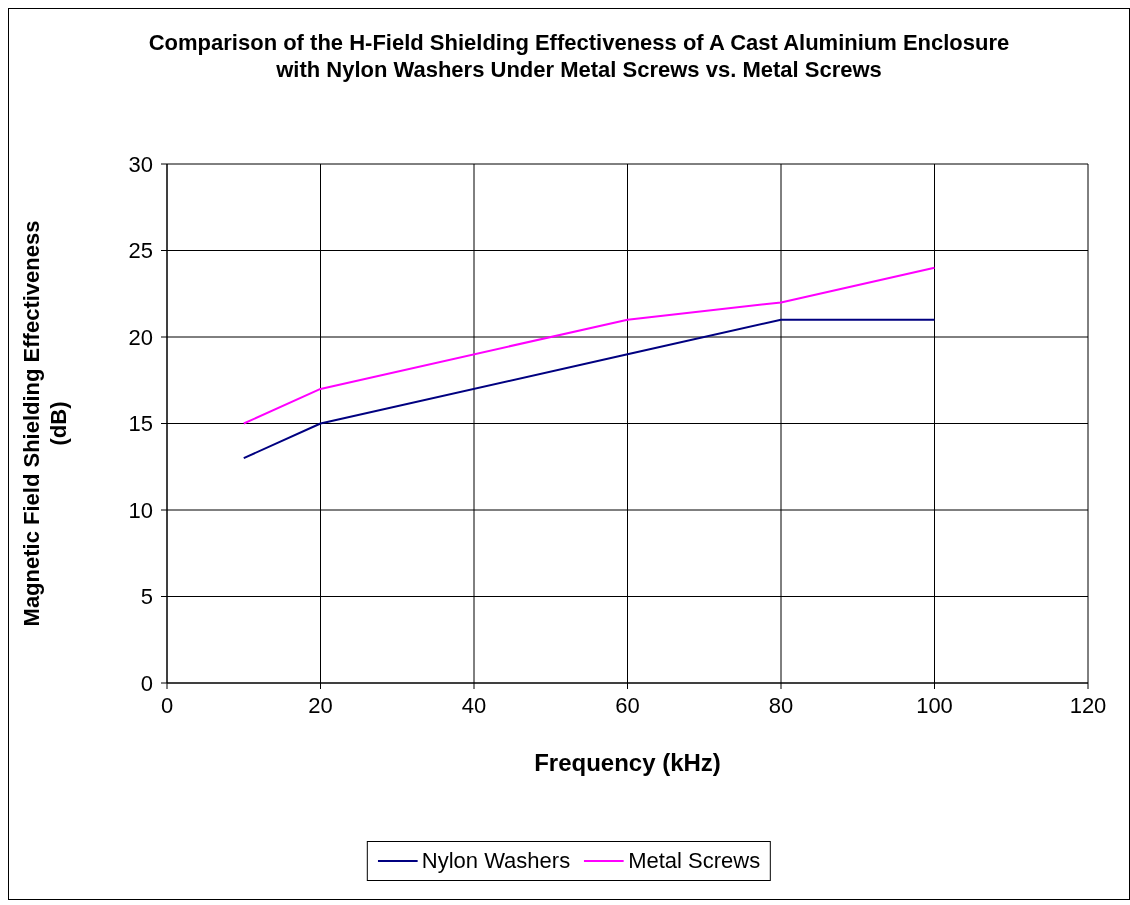  What do you see at coordinates (627, 762) in the screenshot?
I see `x-axis-title: Frequency (kHz)` at bounding box center [627, 762].